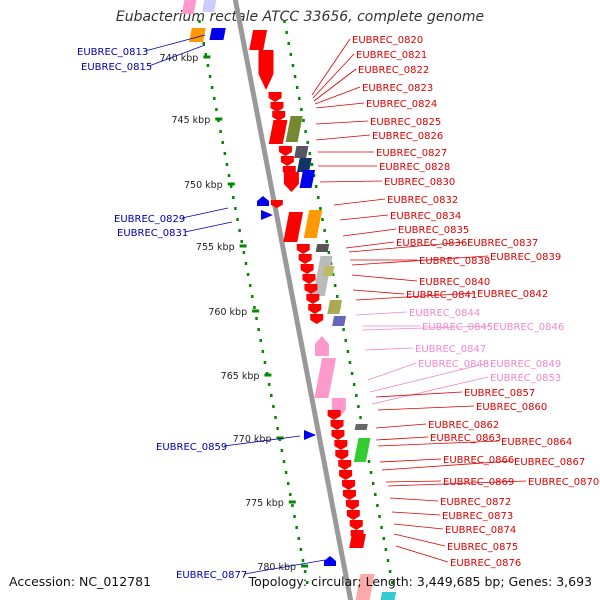  I want to click on gene-label-eubrec_0839: EUBREC_0839, so click(525, 257).